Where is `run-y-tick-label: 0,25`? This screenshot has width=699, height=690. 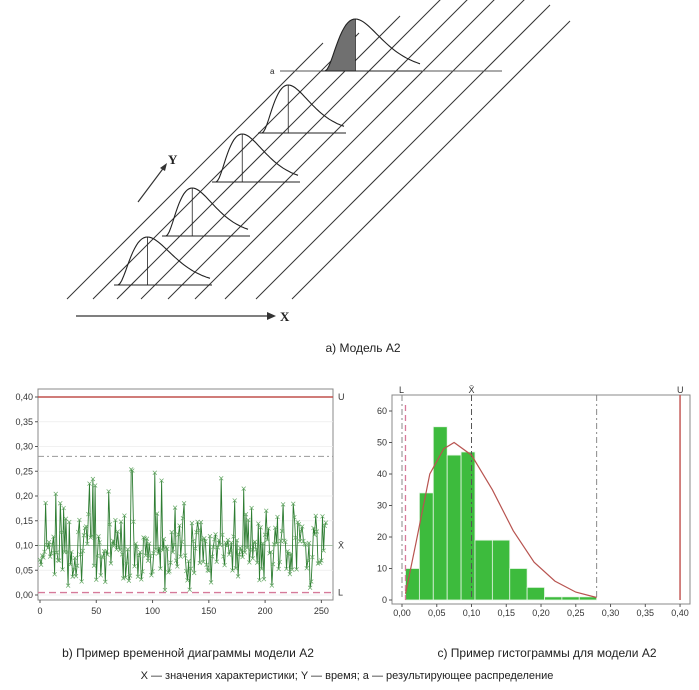 run-y-tick-label: 0,25 is located at coordinates (24, 471).